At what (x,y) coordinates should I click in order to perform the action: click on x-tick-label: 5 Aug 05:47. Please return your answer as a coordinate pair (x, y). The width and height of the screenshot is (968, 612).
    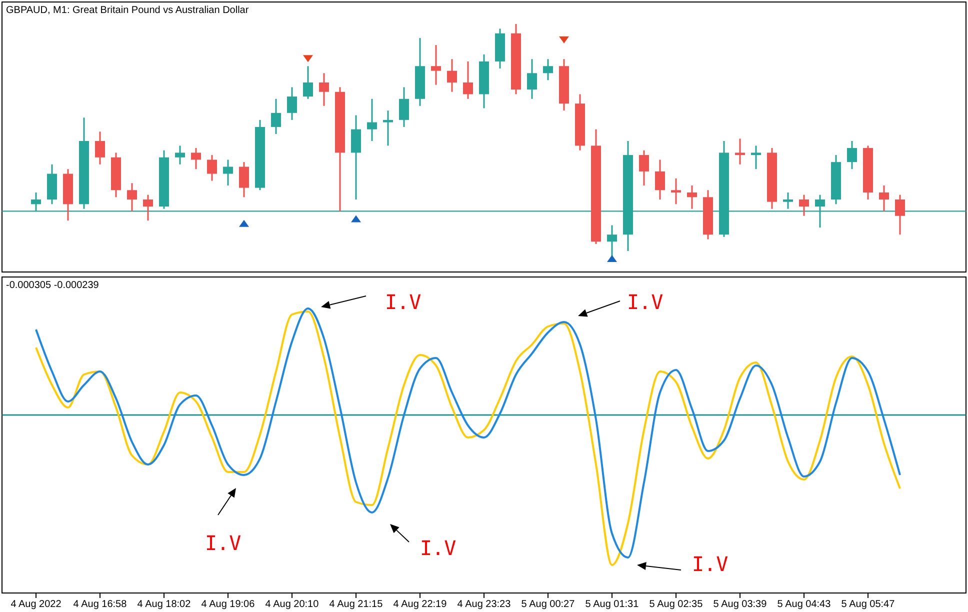
    Looking at the image, I should click on (868, 604).